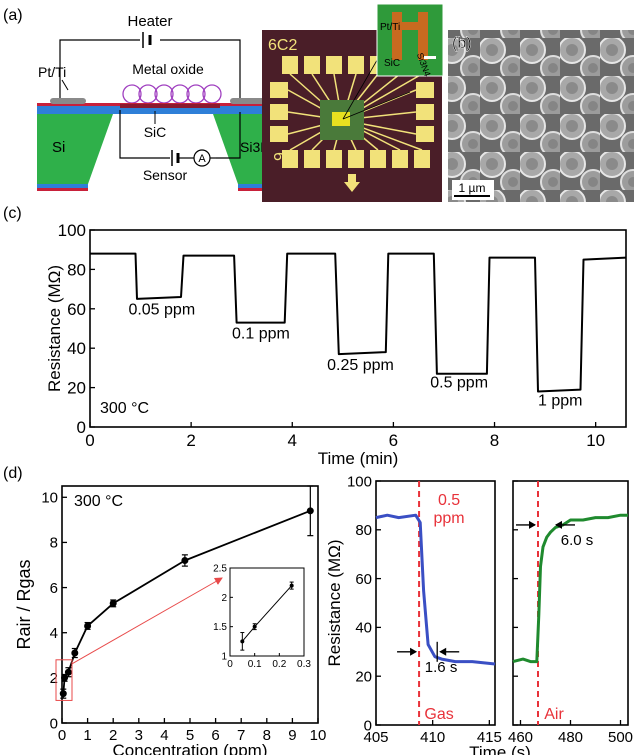 The height and width of the screenshot is (755, 636). I want to click on x-tick-label: 480, so click(570, 737).